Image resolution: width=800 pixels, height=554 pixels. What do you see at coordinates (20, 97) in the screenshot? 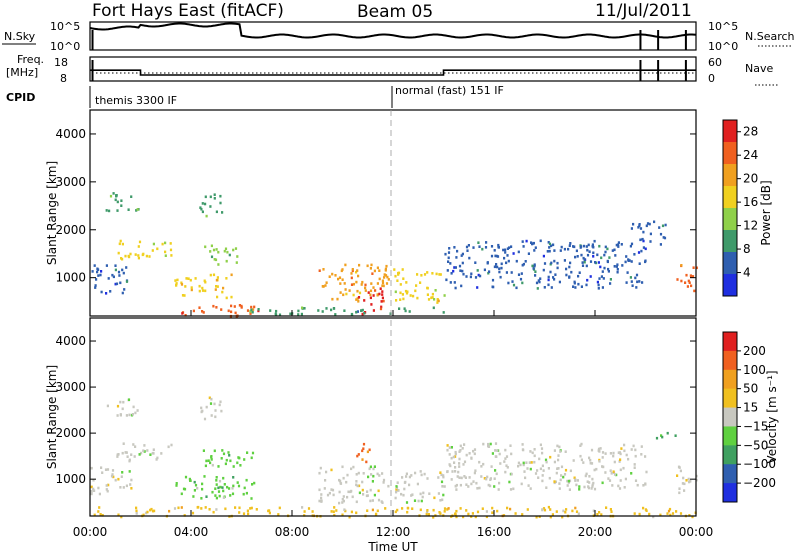
I see `cpid-label: CPID` at bounding box center [20, 97].